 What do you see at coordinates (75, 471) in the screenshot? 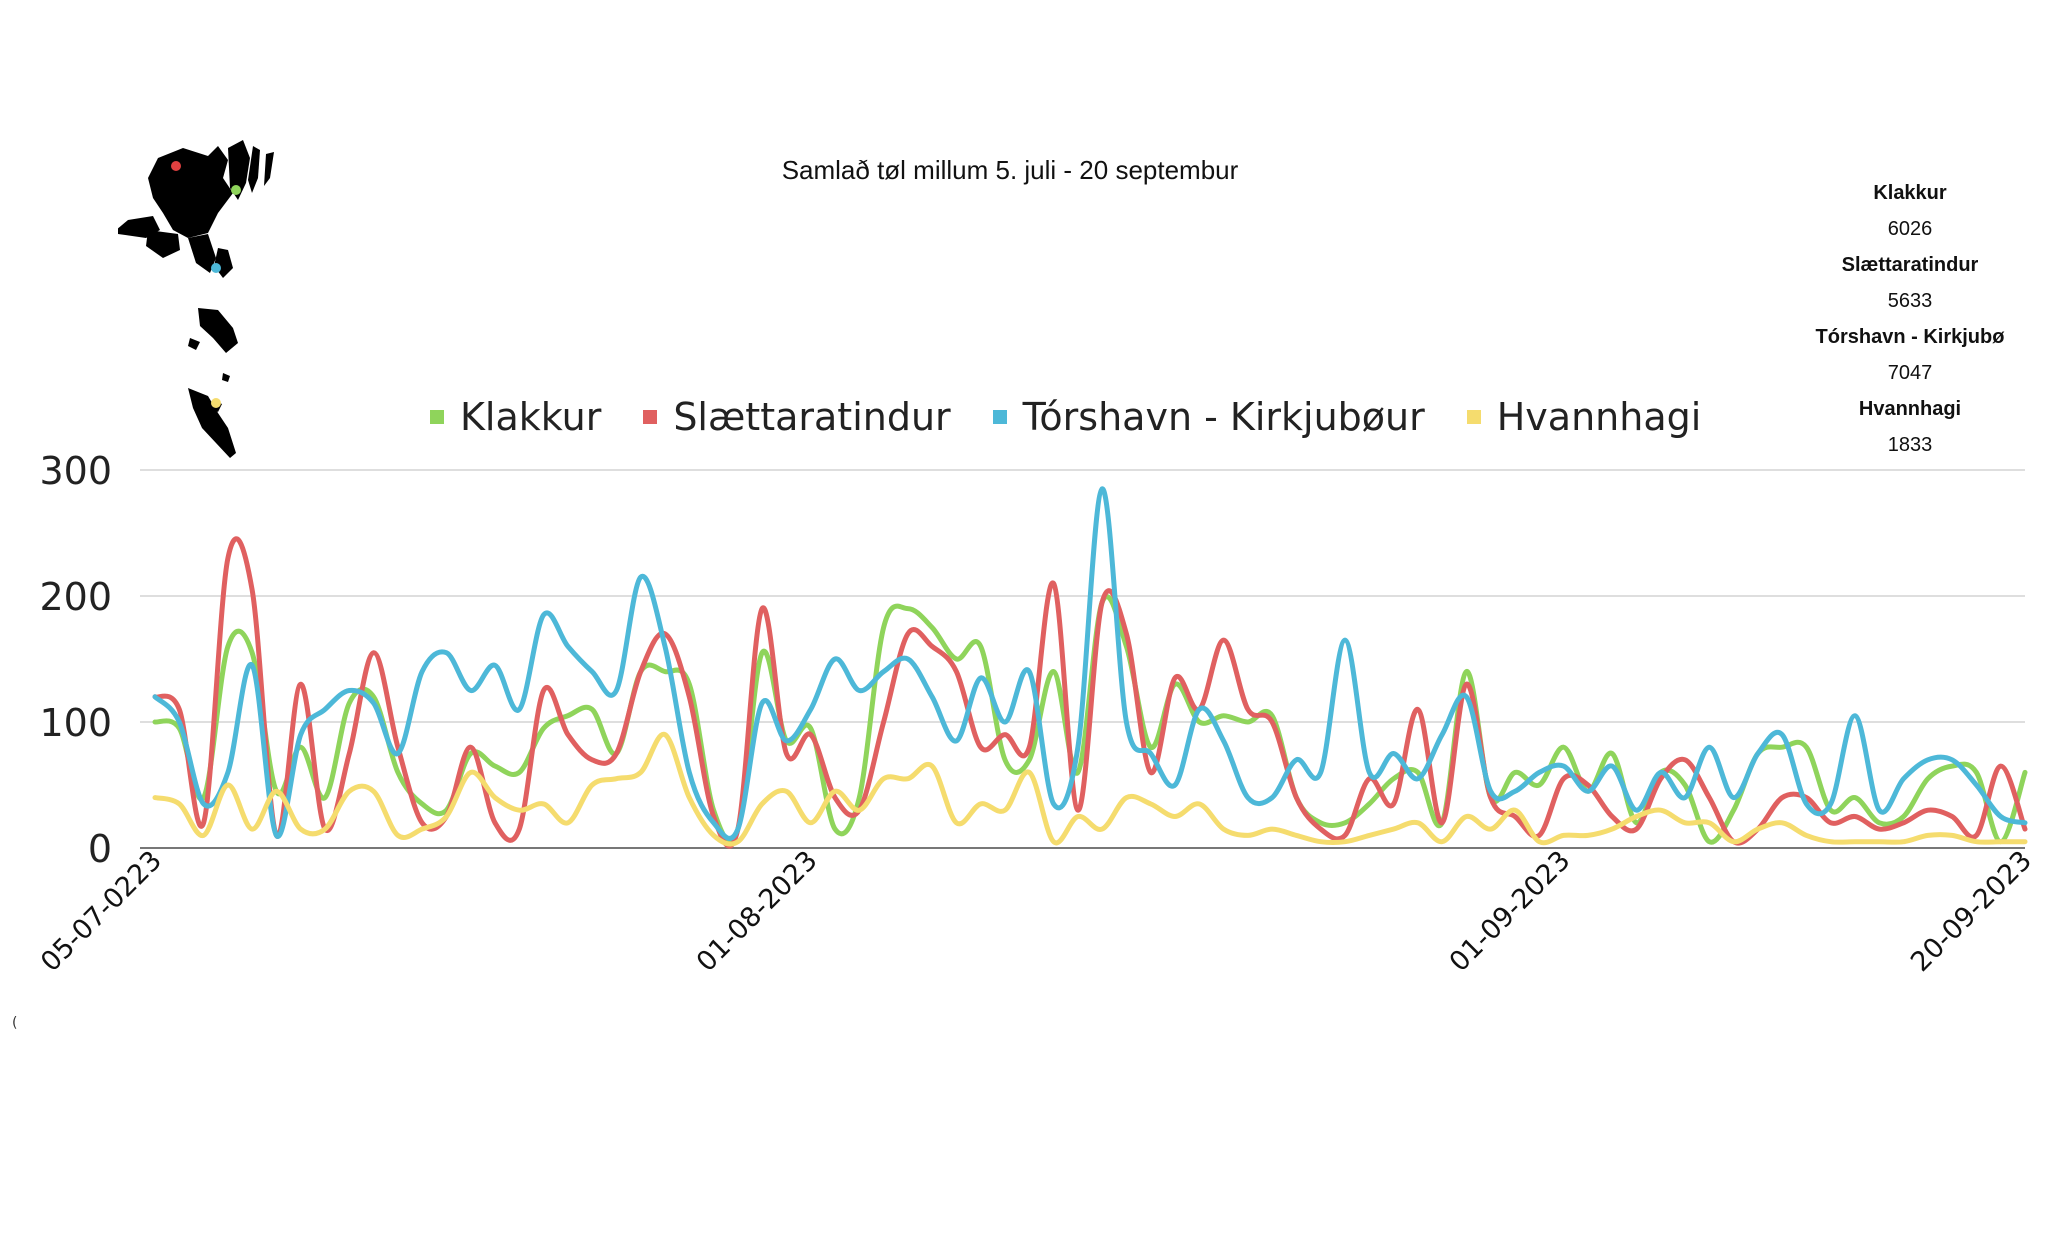
I see `y-tick-label: 300` at bounding box center [75, 471].